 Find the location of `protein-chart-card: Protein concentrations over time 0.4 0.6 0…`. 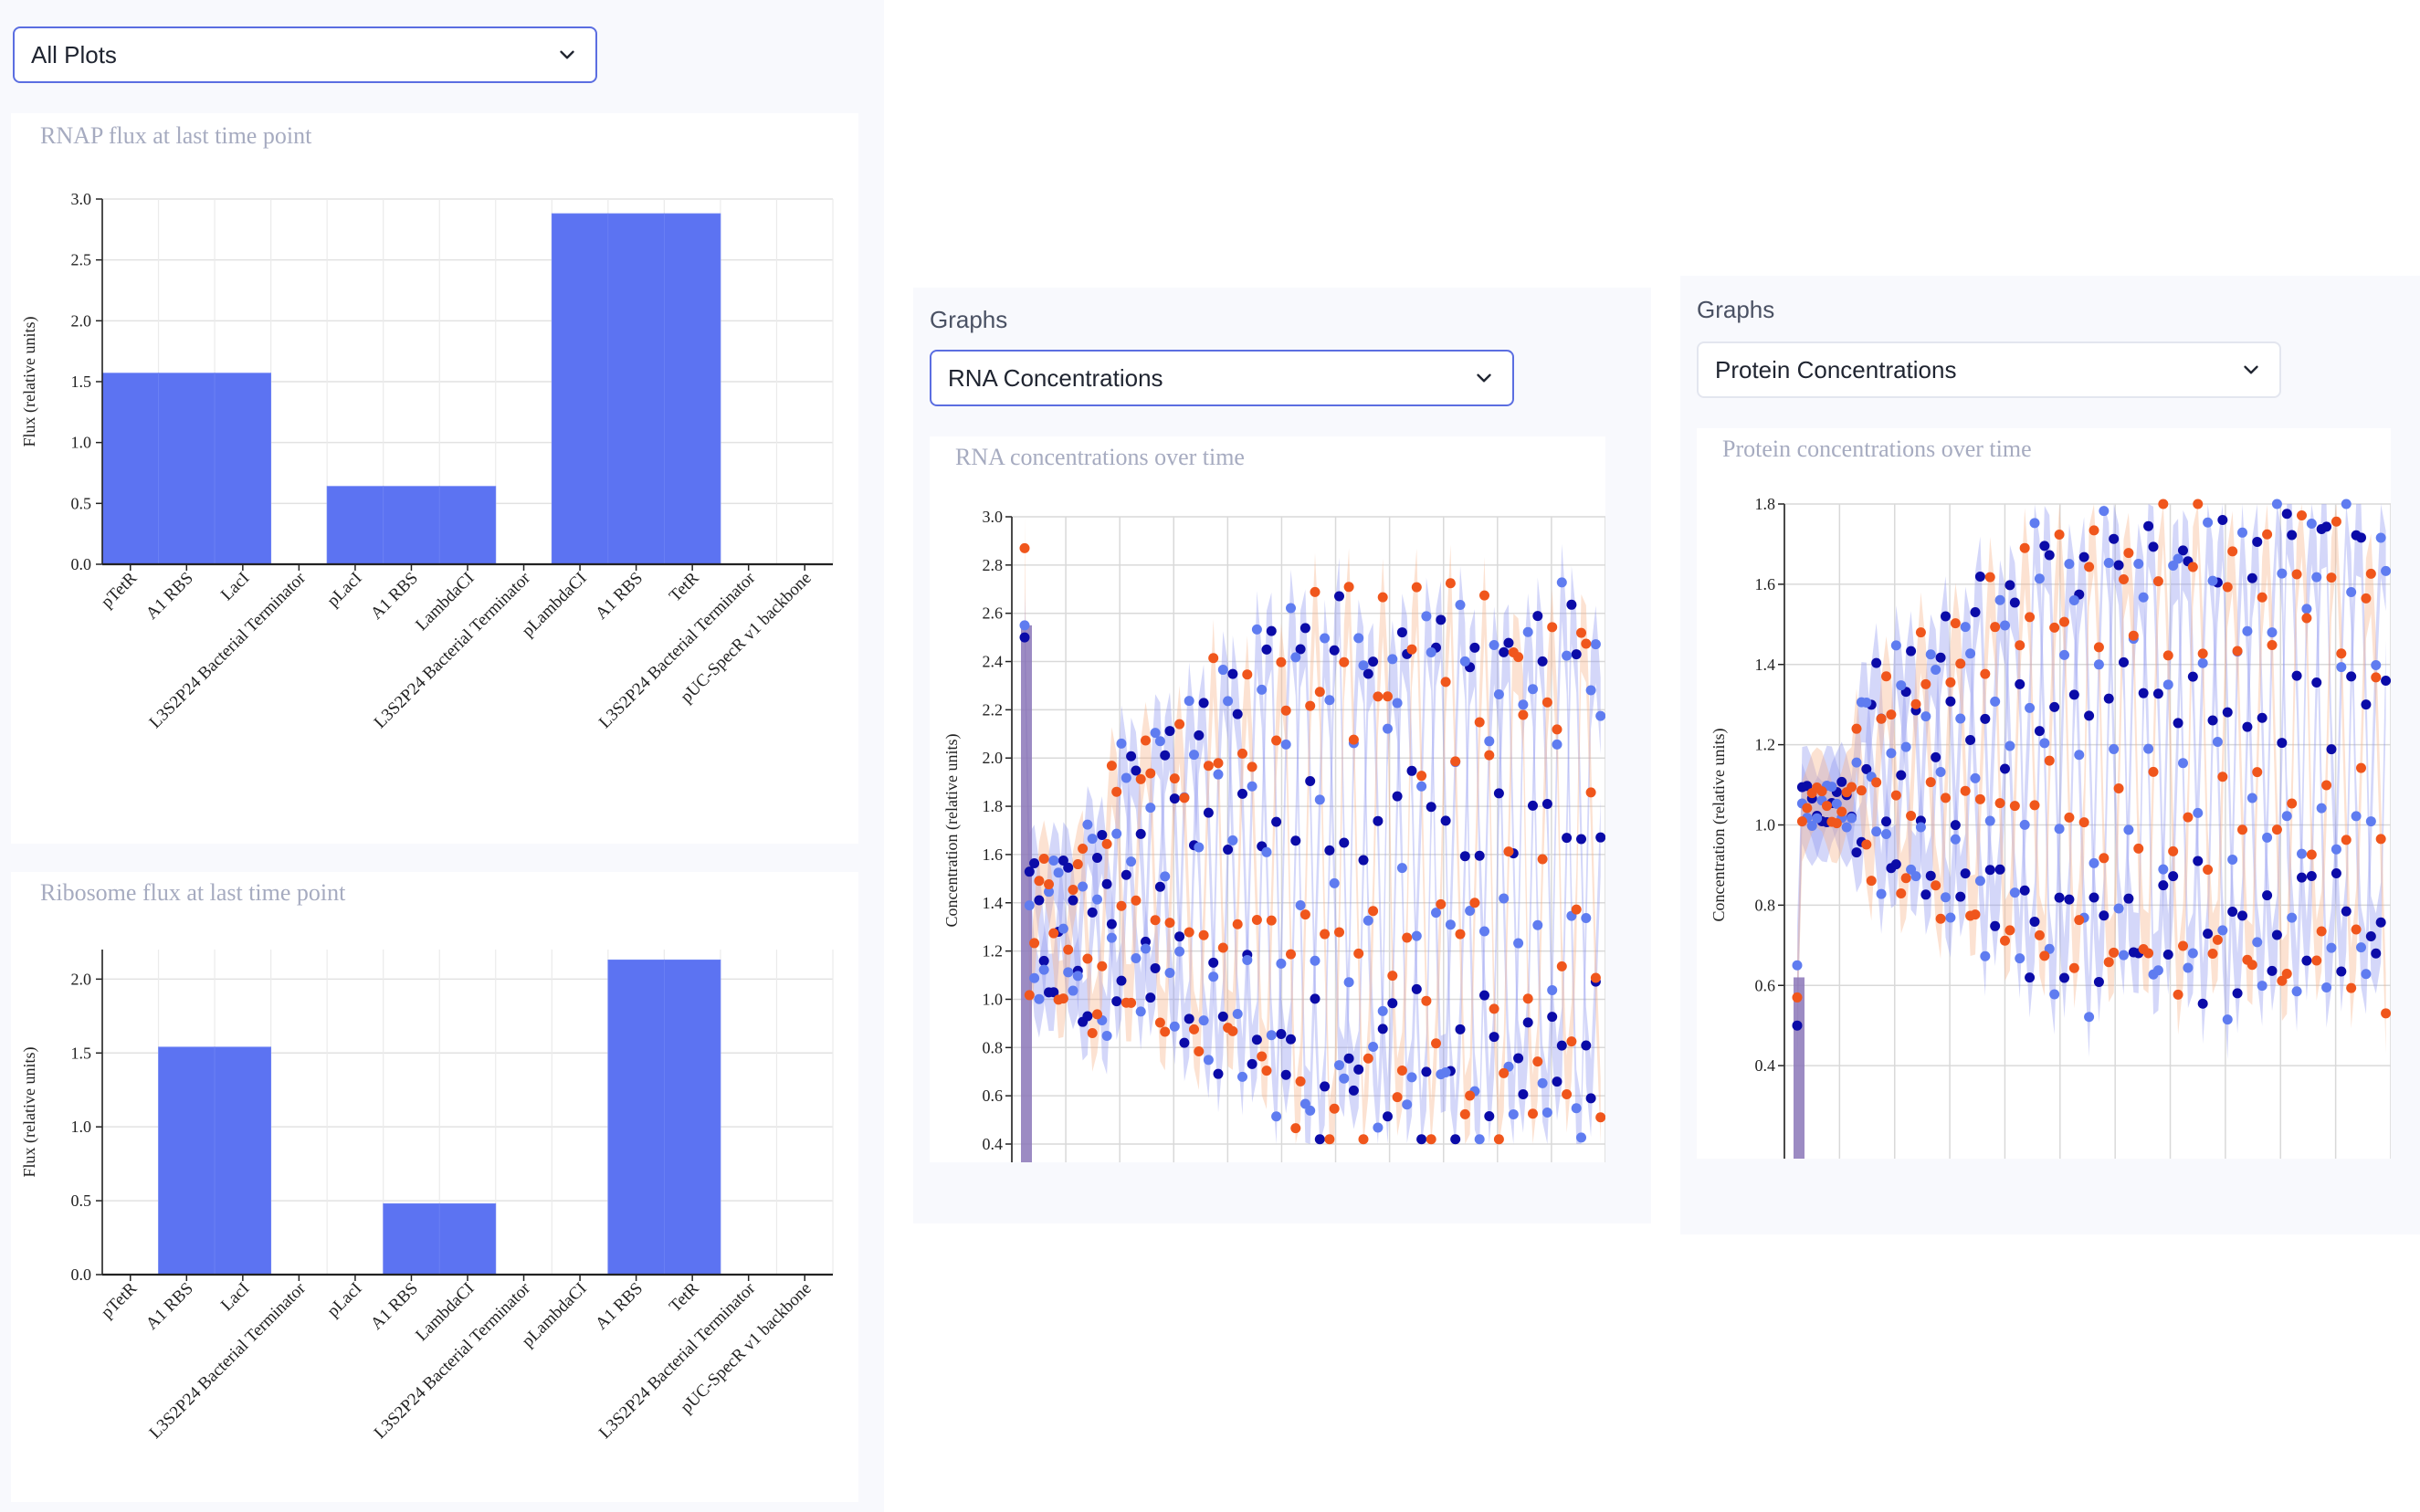

protein-chart-card: Protein concentrations over time 0.4 0.6 0… is located at coordinates (2044, 793).